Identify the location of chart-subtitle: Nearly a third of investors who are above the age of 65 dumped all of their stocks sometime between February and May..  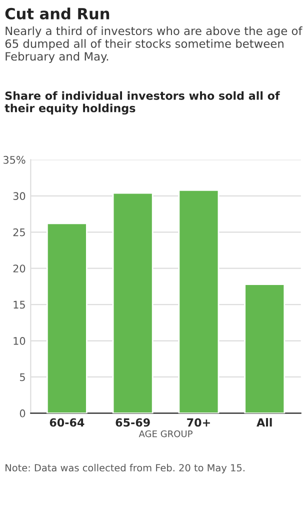
(153, 44).